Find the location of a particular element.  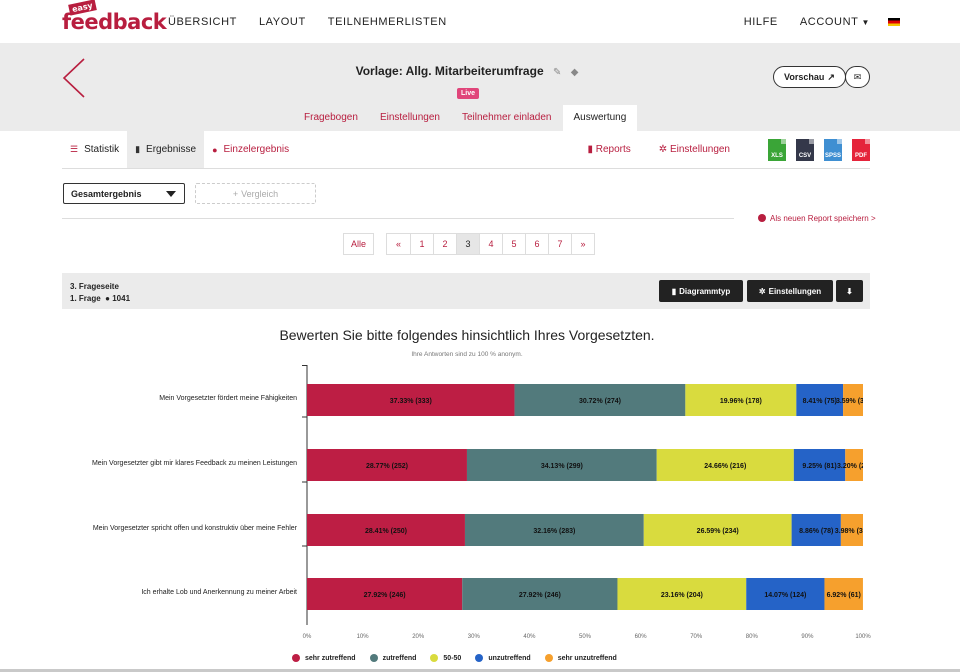

reports-link: ▮ Reports is located at coordinates (609, 149).